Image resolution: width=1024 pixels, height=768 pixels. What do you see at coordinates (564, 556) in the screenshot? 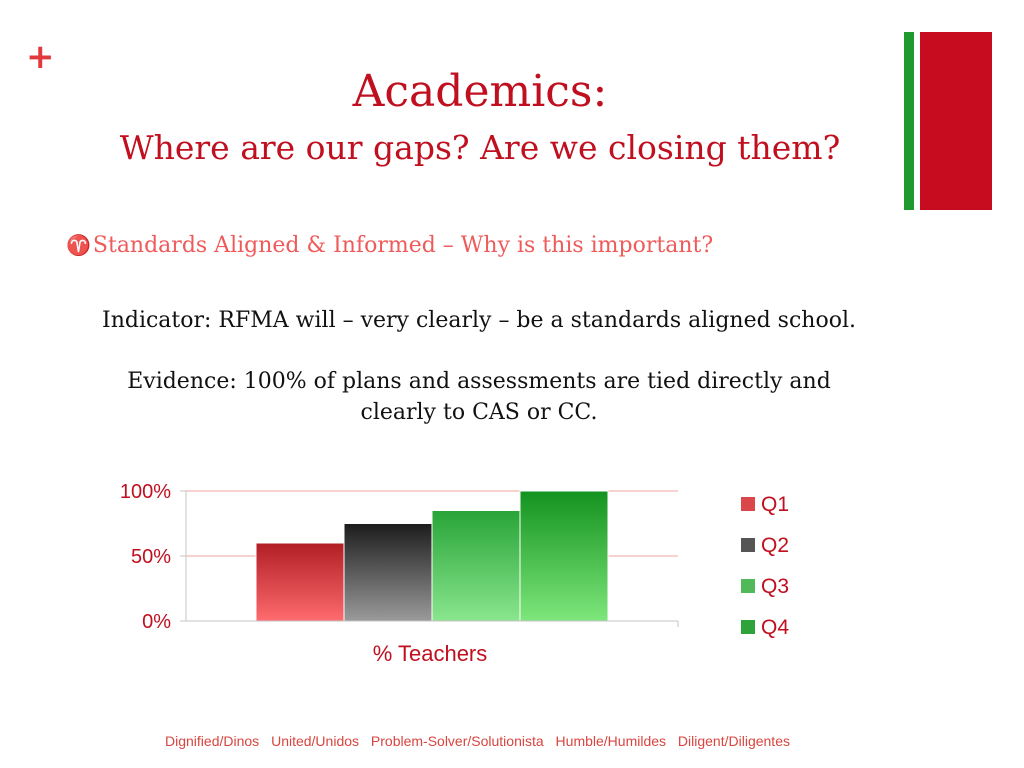
I see `bar-q4` at bounding box center [564, 556].